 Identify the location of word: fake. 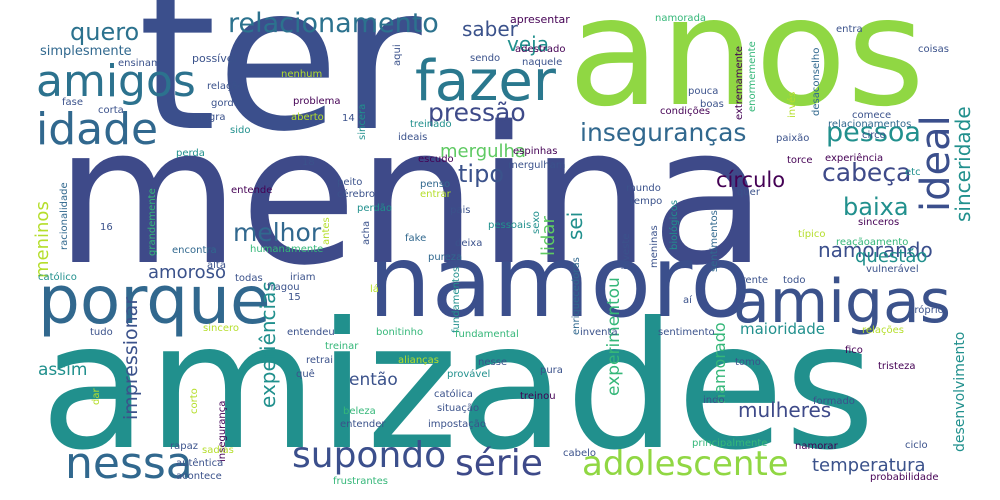
(416, 238).